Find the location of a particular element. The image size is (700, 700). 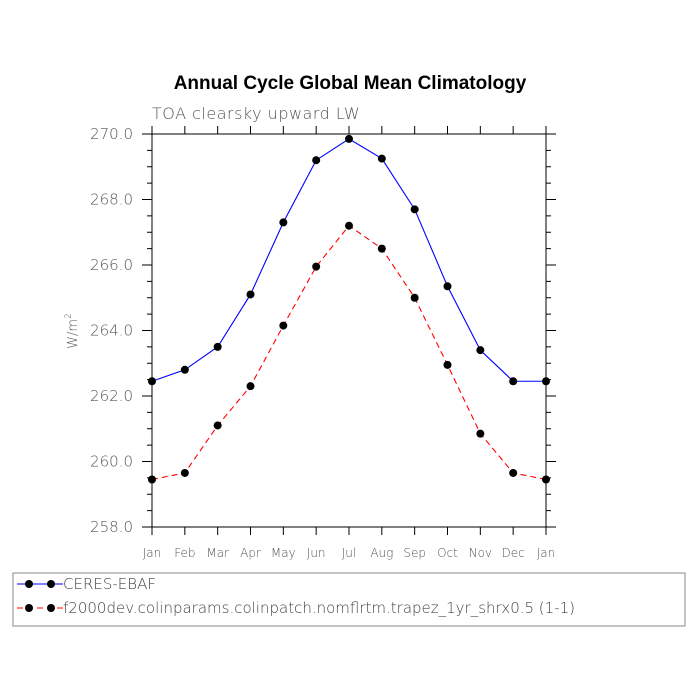

x-tick-label: Jun is located at coordinates (316, 553).